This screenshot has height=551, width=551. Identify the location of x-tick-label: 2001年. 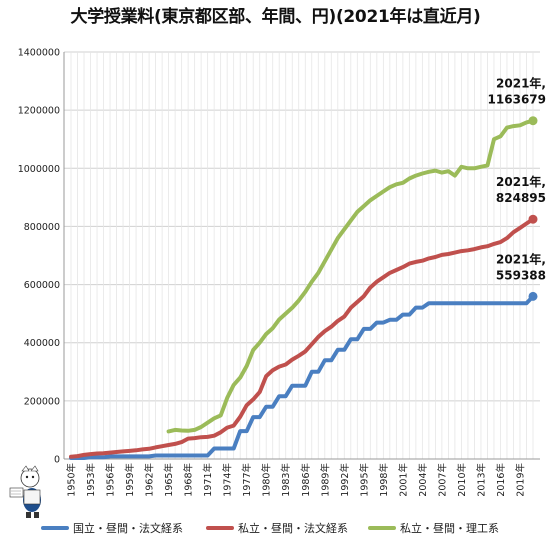
(403, 480).